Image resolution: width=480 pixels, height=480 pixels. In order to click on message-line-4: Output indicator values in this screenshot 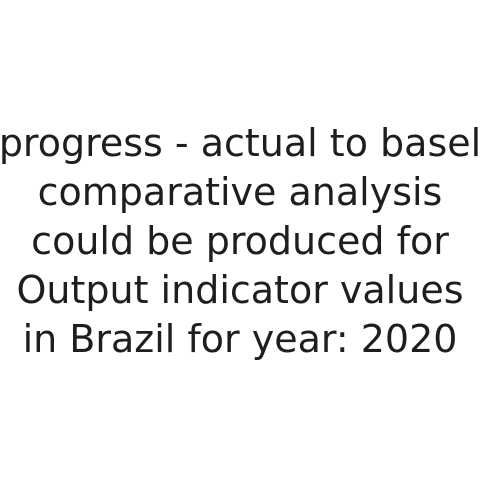, I will do `click(240, 290)`.